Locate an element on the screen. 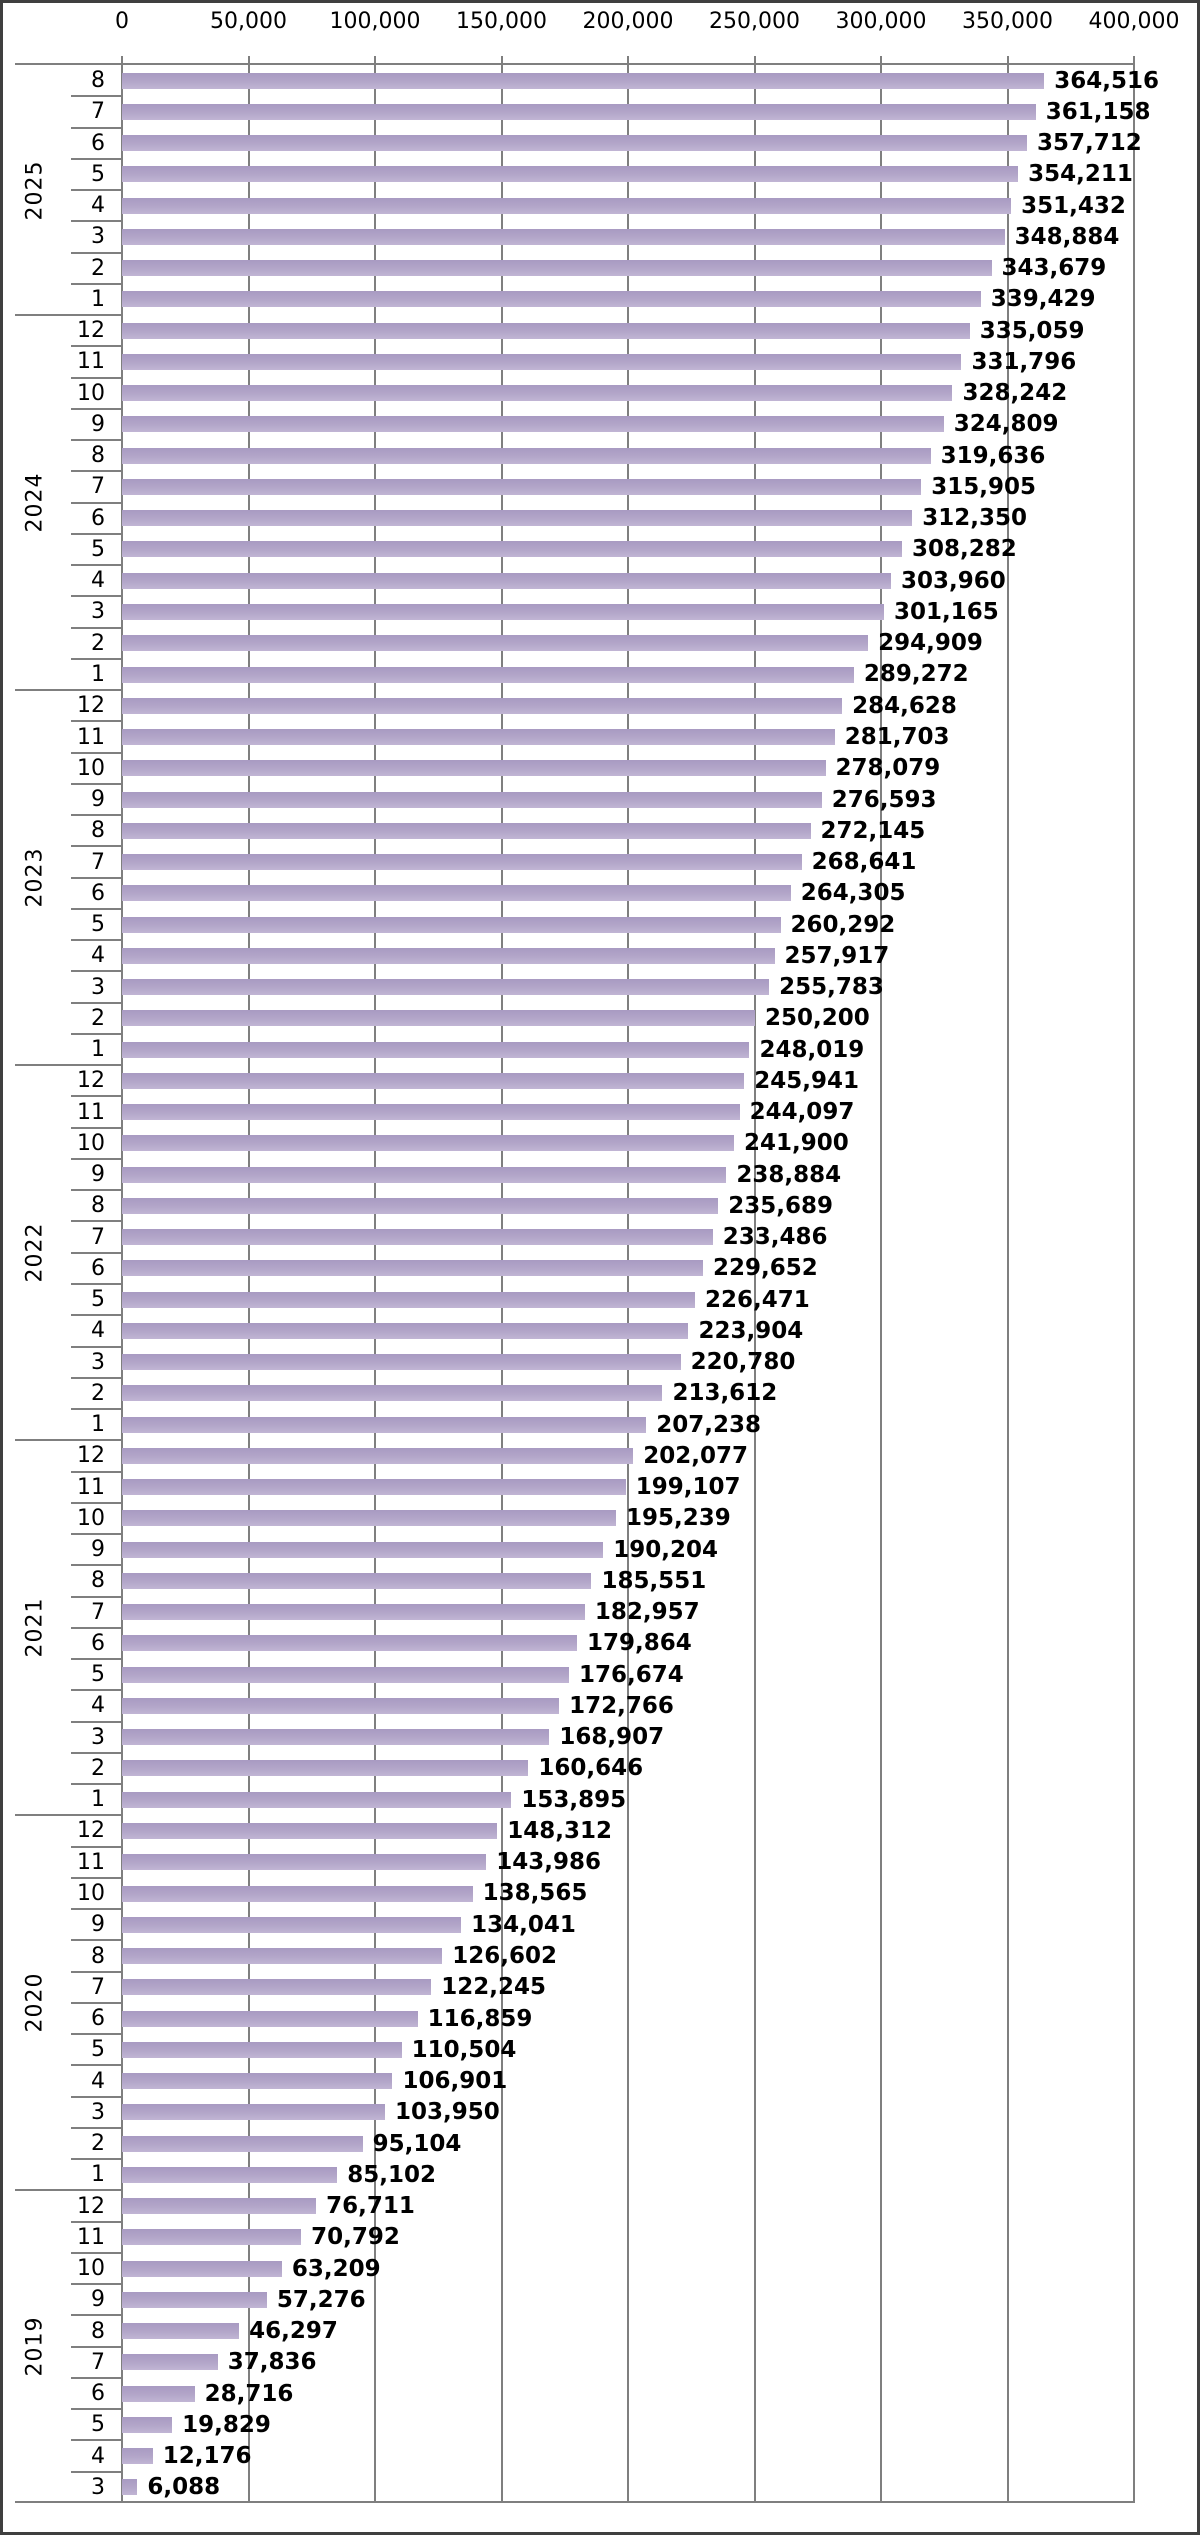 The height and width of the screenshot is (2535, 1200). data-label: 226,471 is located at coordinates (757, 1299).